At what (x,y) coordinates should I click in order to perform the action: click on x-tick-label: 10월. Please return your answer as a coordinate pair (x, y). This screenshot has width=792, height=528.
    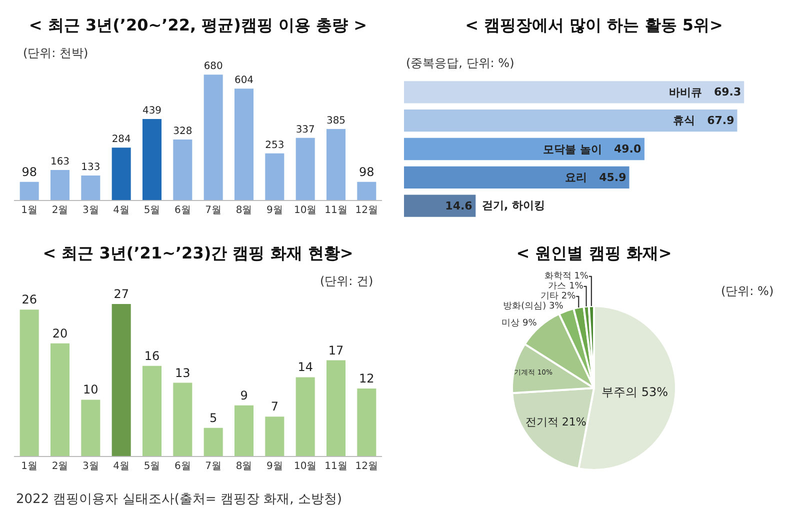
    Looking at the image, I should click on (305, 466).